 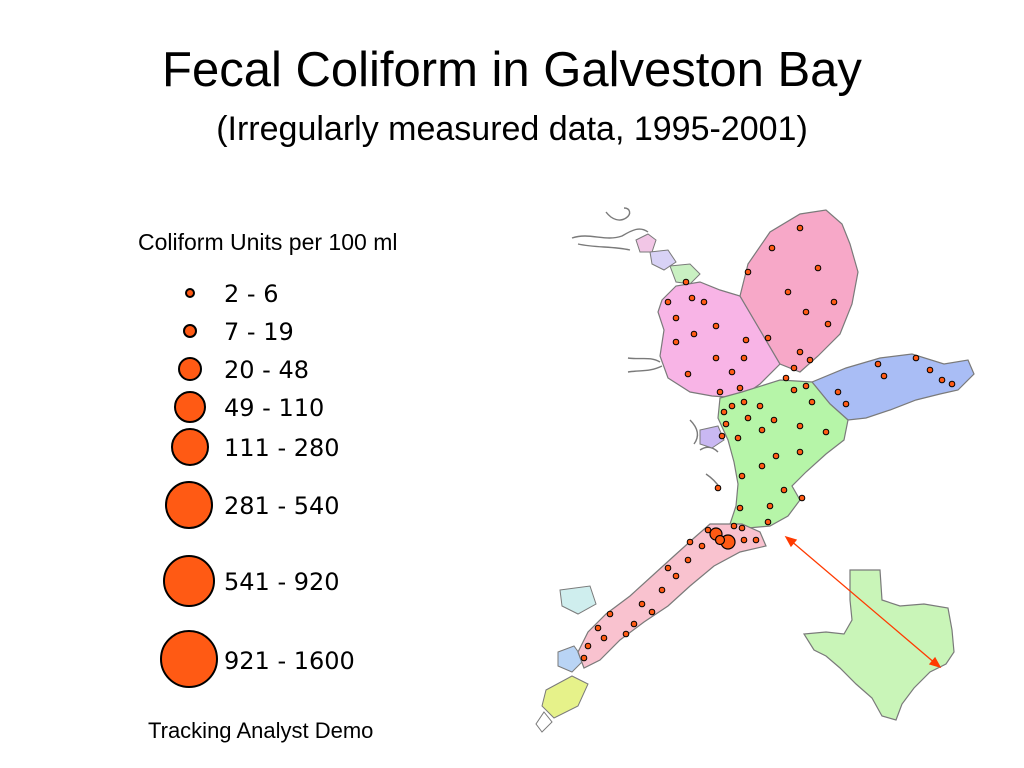 What do you see at coordinates (251, 294) in the screenshot?
I see `legend-label: 2 - 6` at bounding box center [251, 294].